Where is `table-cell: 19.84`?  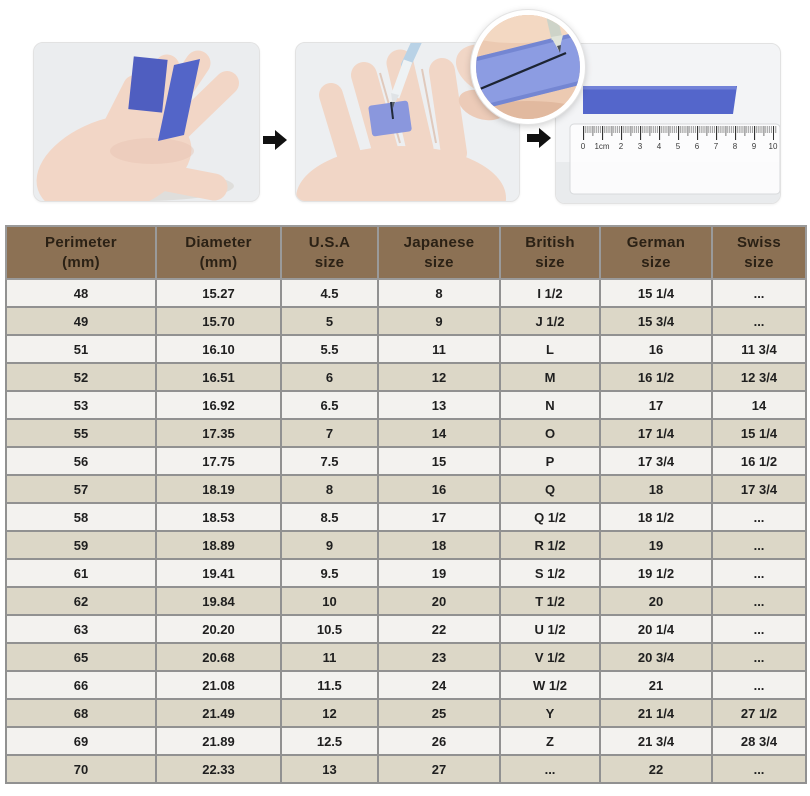
table-cell: 19.84 is located at coordinates (218, 601).